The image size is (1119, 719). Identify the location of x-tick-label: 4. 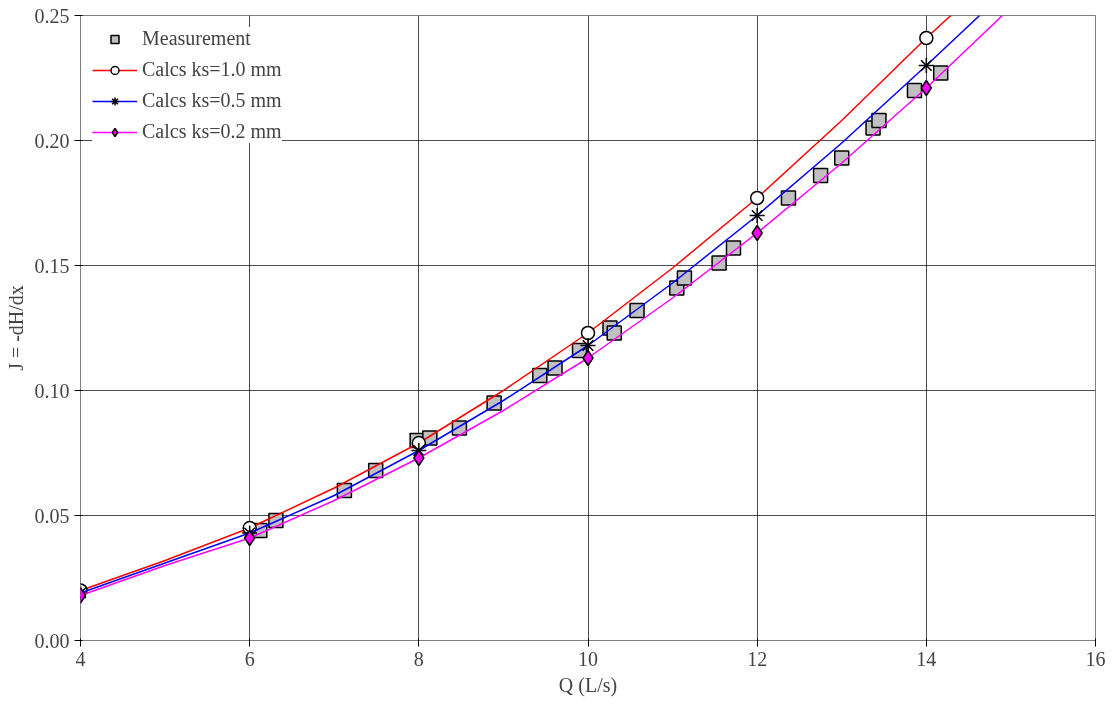
(80, 658).